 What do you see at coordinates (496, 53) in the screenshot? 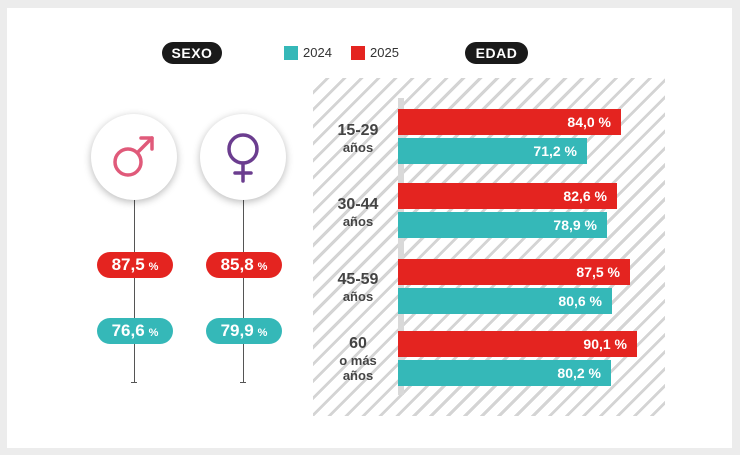
I see `edad-header: EDAD` at bounding box center [496, 53].